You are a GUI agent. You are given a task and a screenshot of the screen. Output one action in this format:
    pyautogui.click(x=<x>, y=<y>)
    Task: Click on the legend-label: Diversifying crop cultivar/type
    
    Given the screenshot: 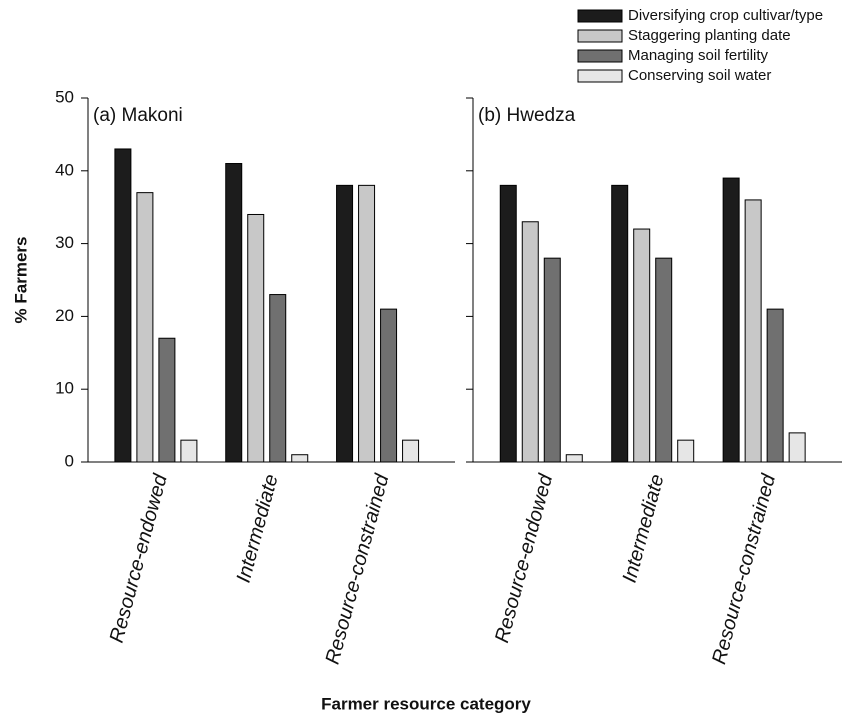 What is the action you would take?
    pyautogui.click(x=725, y=15)
    